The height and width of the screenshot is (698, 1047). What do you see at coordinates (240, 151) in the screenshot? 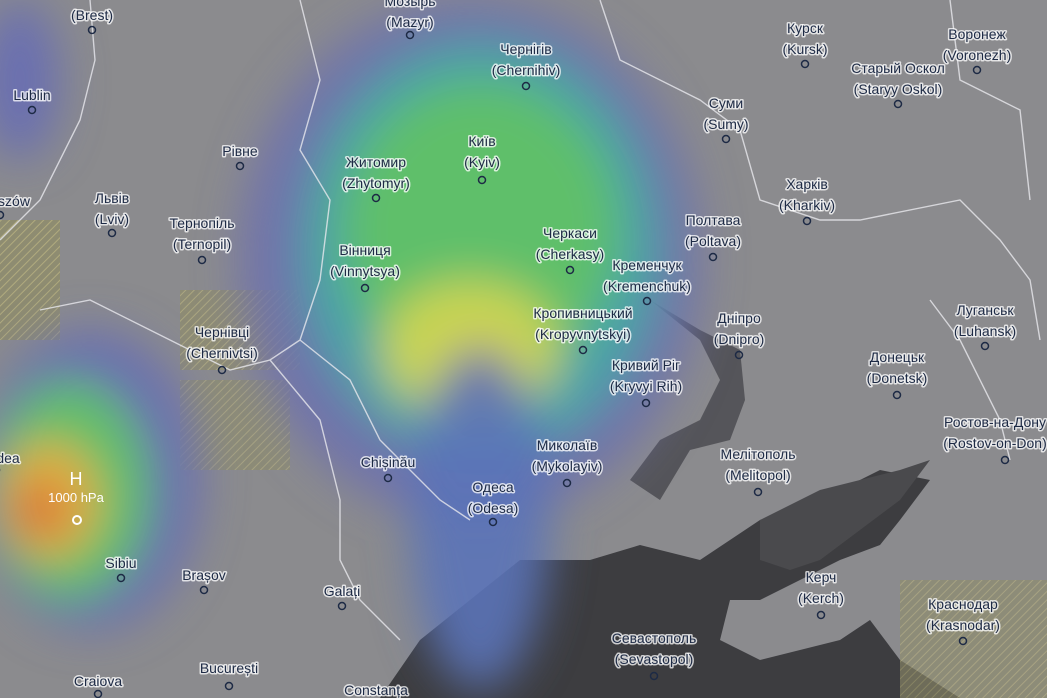
I see `city-name: Рівне` at bounding box center [240, 151].